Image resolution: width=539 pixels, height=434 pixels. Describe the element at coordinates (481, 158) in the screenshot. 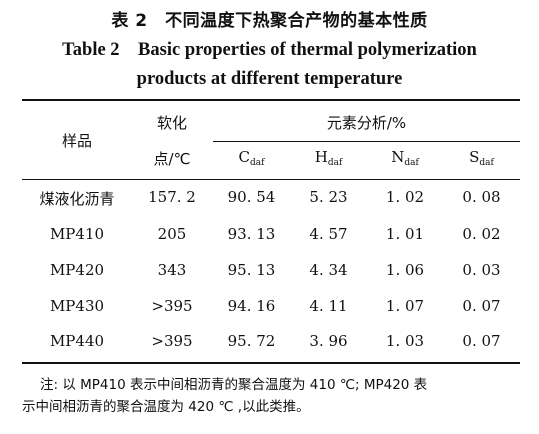

I see `header-s-daf: Sdaf` at that location.